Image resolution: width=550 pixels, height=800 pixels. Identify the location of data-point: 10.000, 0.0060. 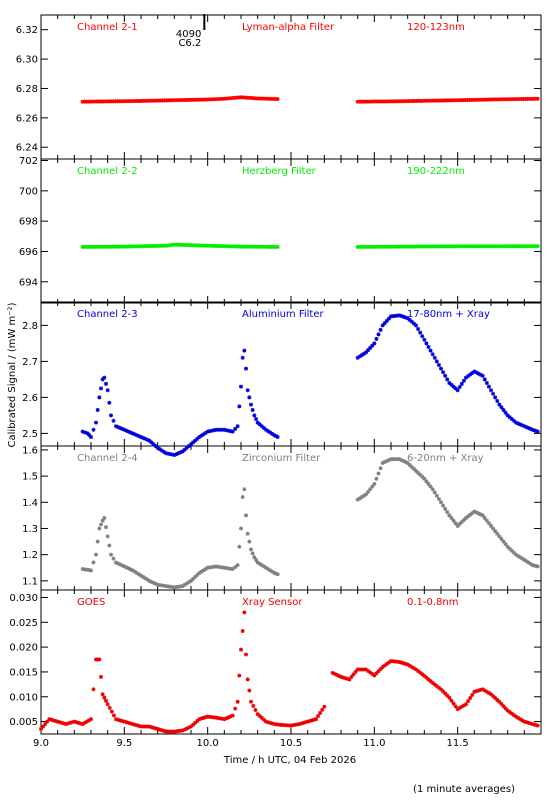
(207, 716).